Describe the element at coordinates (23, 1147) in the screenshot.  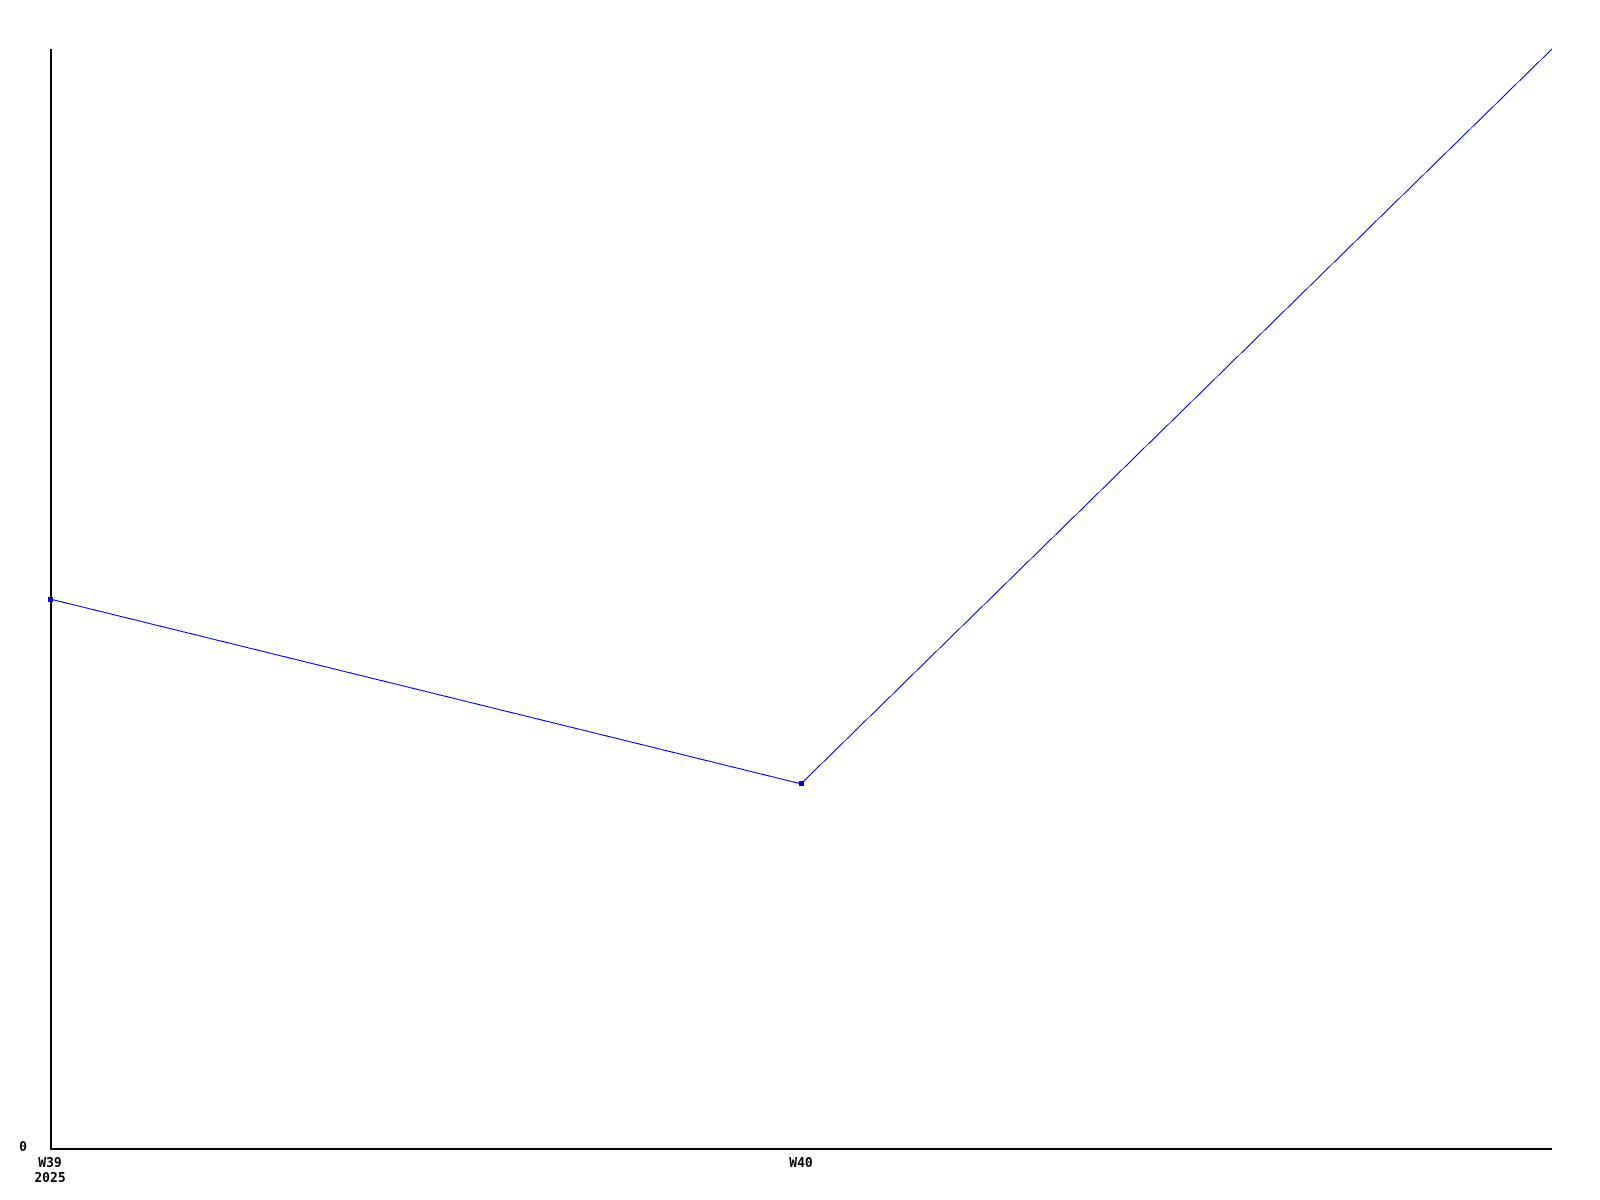
I see `y-axis-tick-label: 0` at that location.